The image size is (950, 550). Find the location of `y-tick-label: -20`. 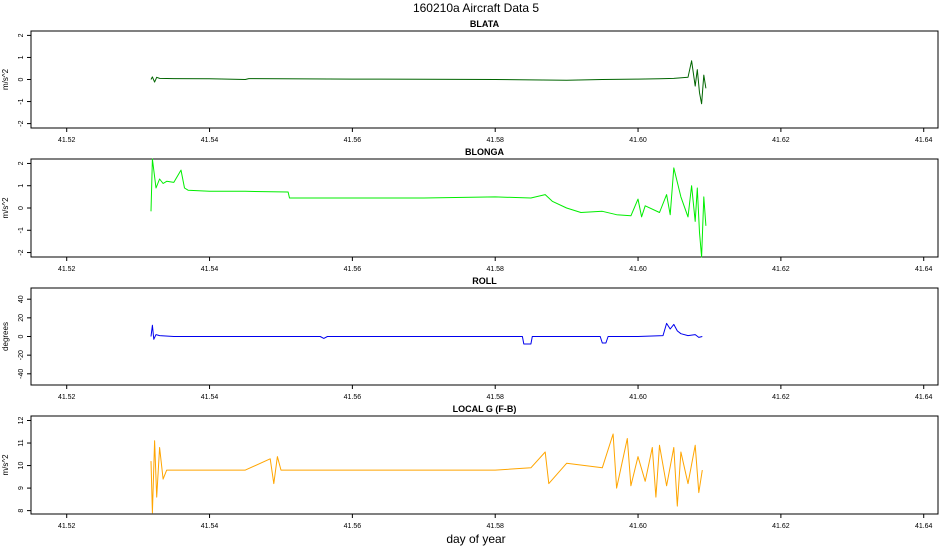

y-tick-label: -20 is located at coordinates (21, 355).